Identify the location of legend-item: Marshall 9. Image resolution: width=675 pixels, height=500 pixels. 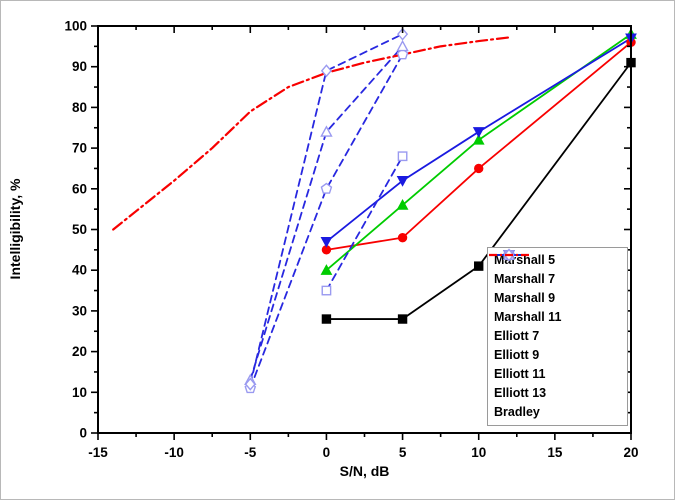
(555, 278).